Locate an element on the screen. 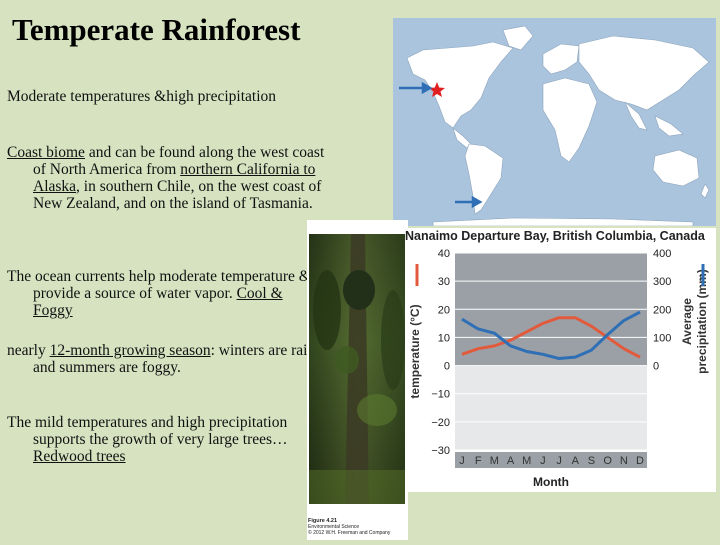 This screenshot has height=545, width=720. month-tick-label: F is located at coordinates (478, 461).